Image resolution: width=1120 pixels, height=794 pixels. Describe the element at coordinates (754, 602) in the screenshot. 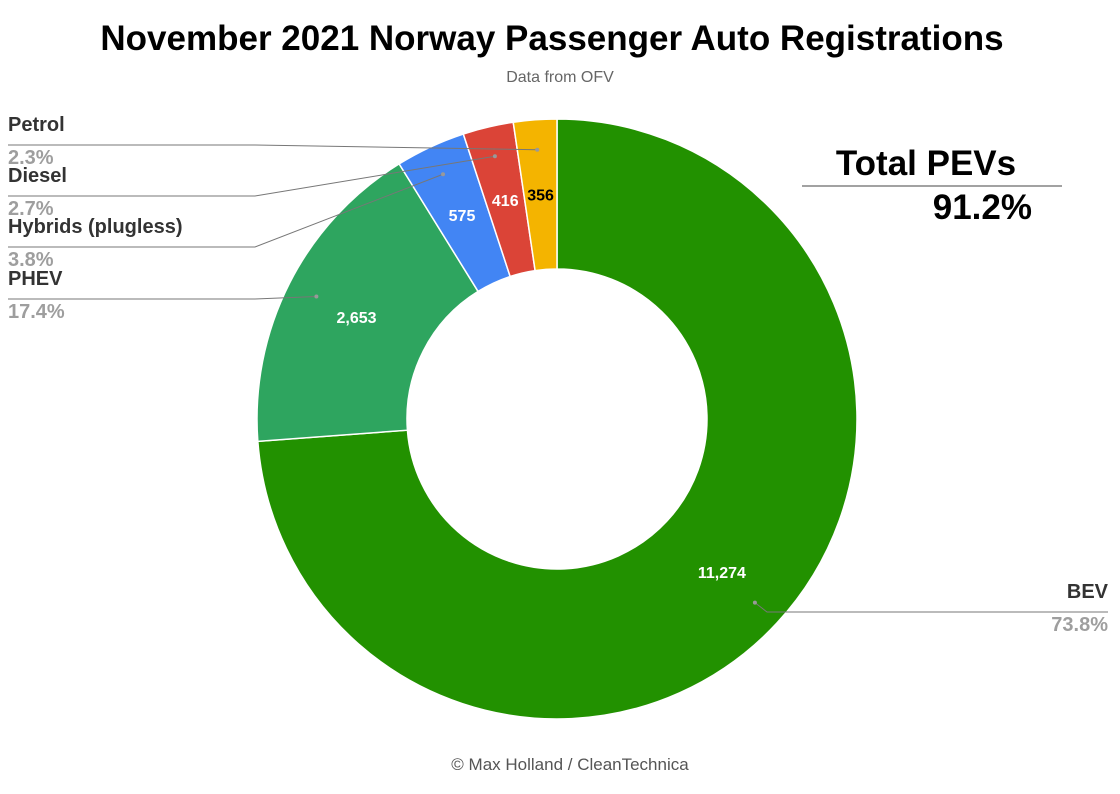

I see `leader-dot-bev` at that location.